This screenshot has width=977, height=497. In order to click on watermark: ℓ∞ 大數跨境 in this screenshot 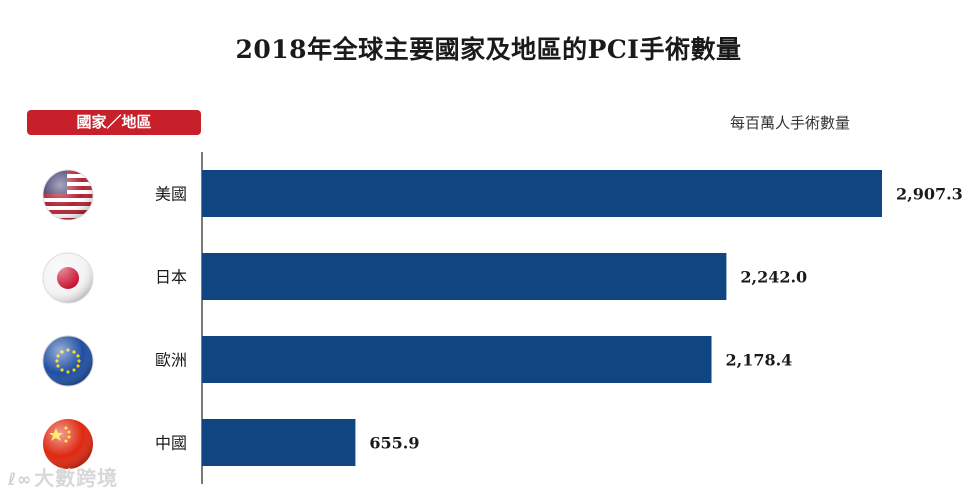, I will do `click(63, 476)`.